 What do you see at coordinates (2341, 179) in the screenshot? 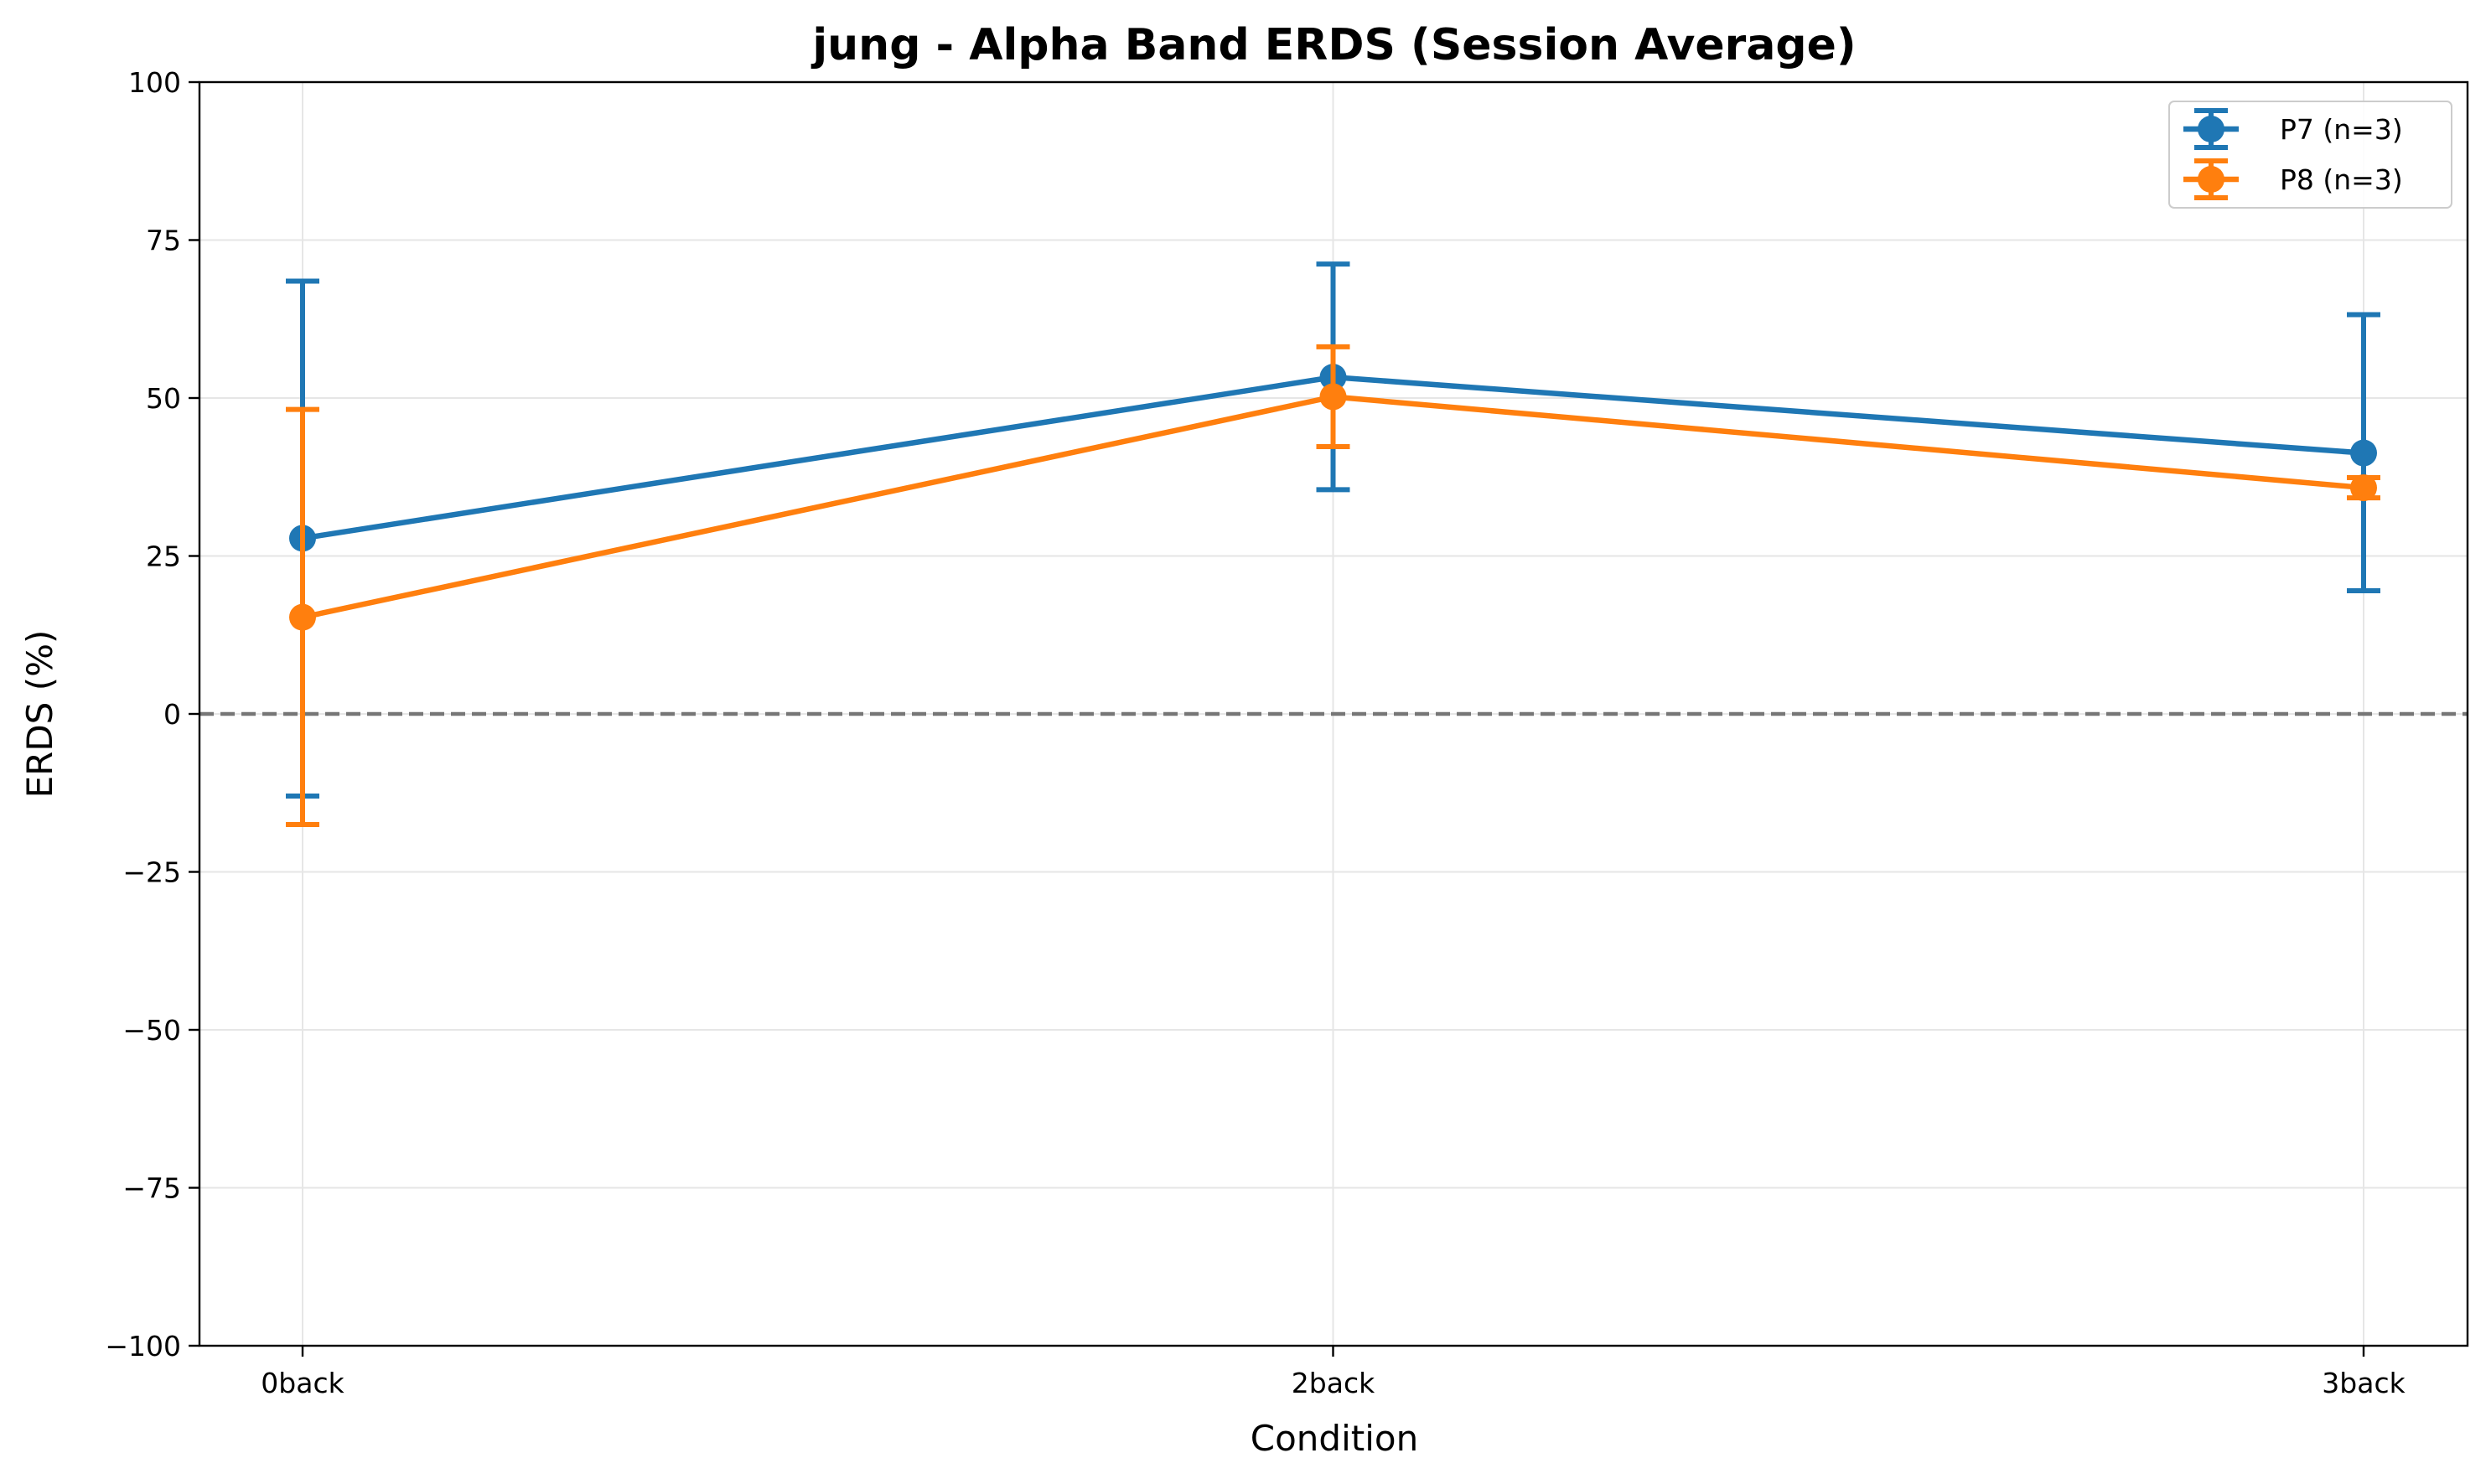
I see `legend-label: P8 (n=3)` at bounding box center [2341, 179].